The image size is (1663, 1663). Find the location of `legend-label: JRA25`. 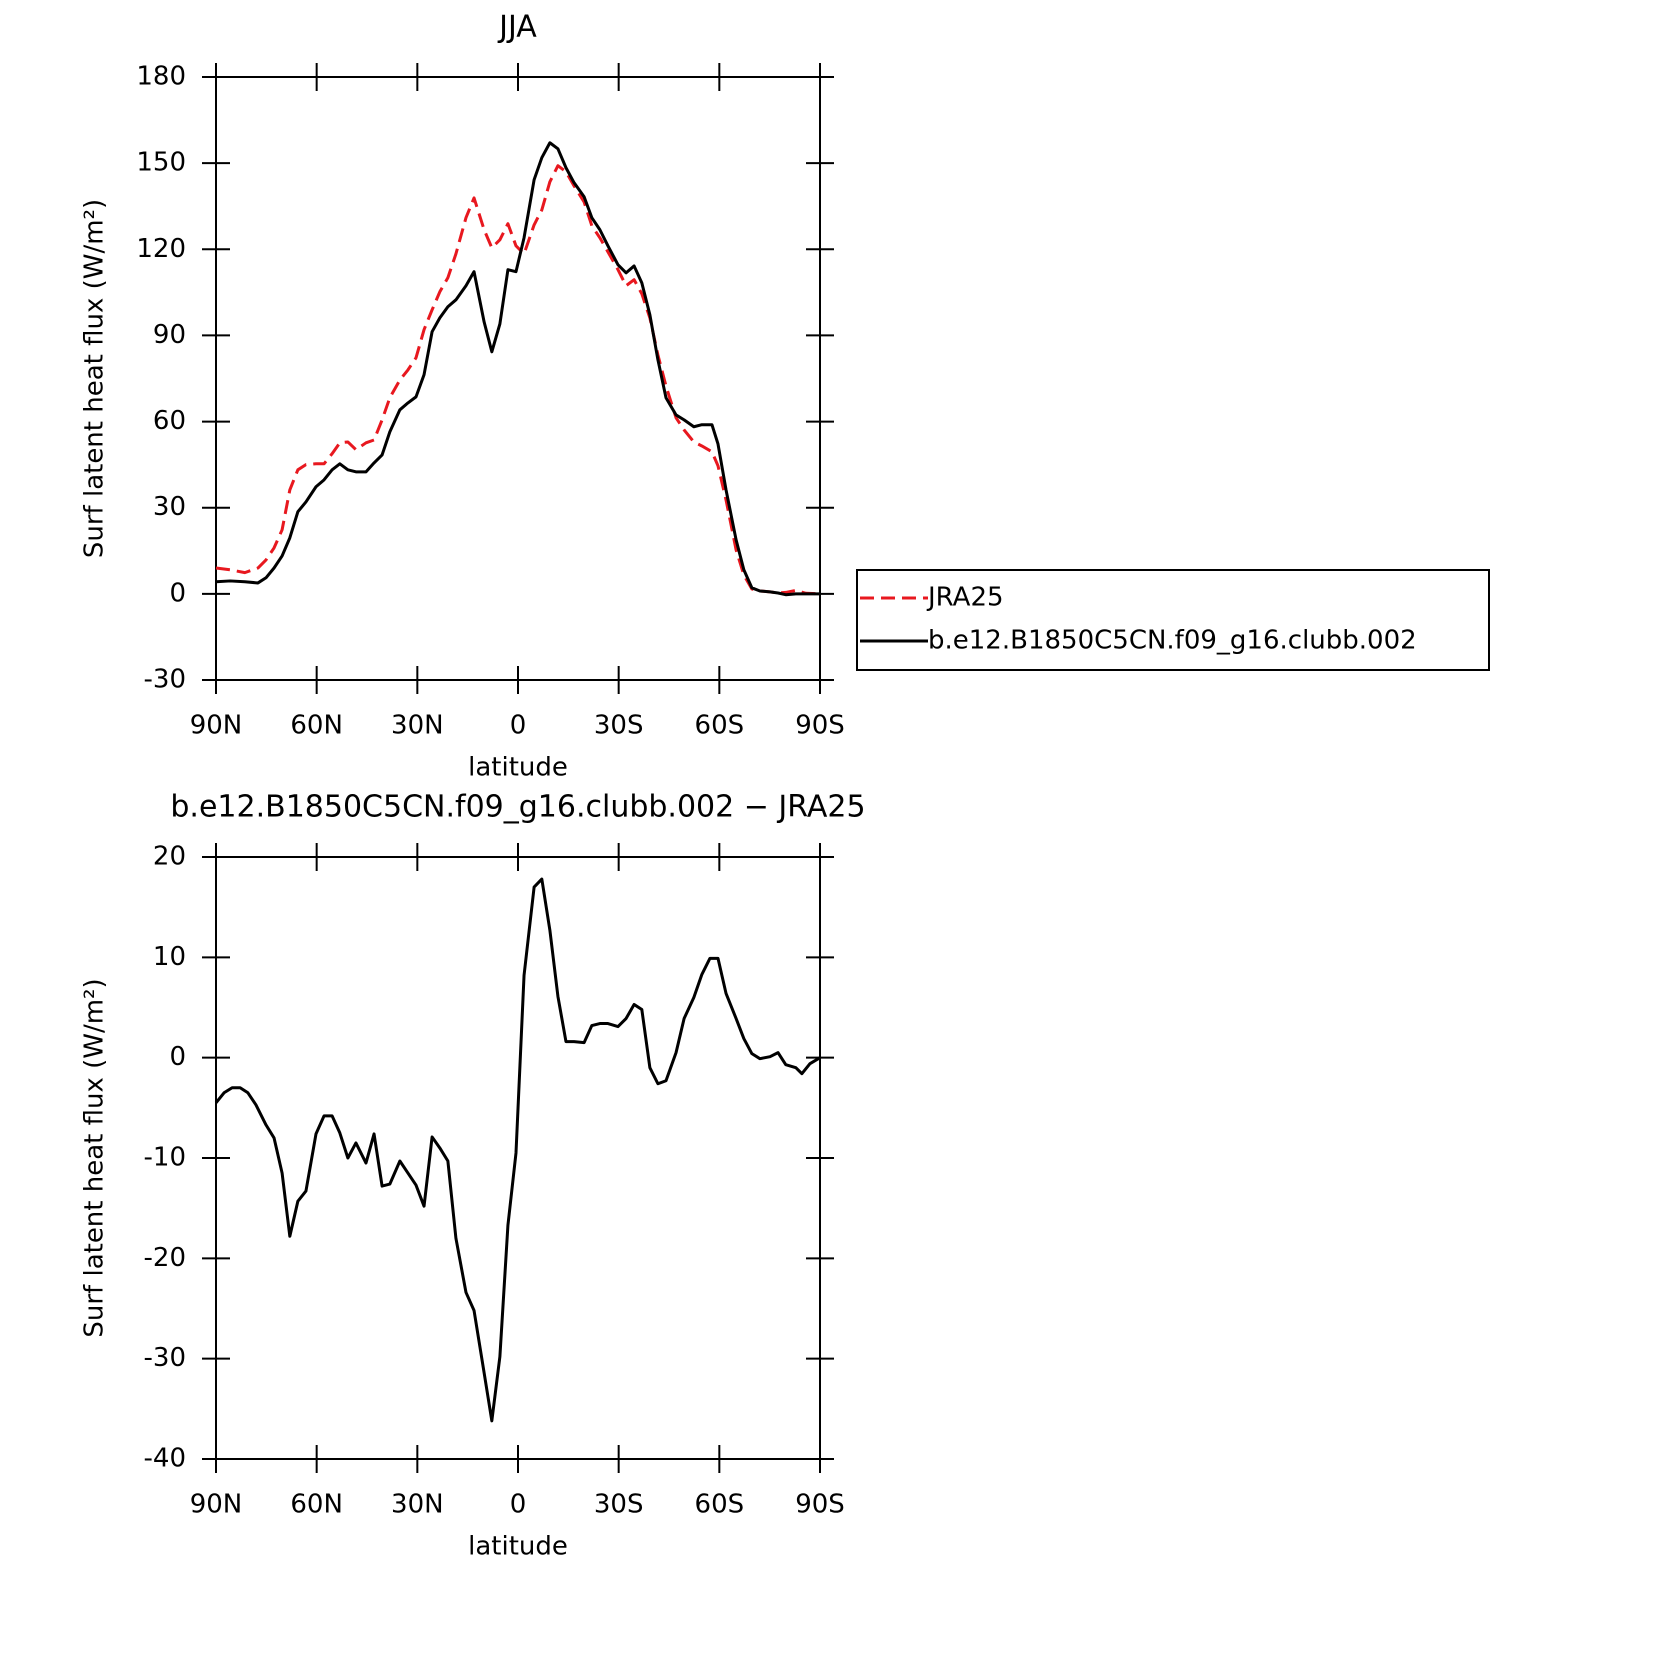

legend-label: JRA25 is located at coordinates (965, 598).